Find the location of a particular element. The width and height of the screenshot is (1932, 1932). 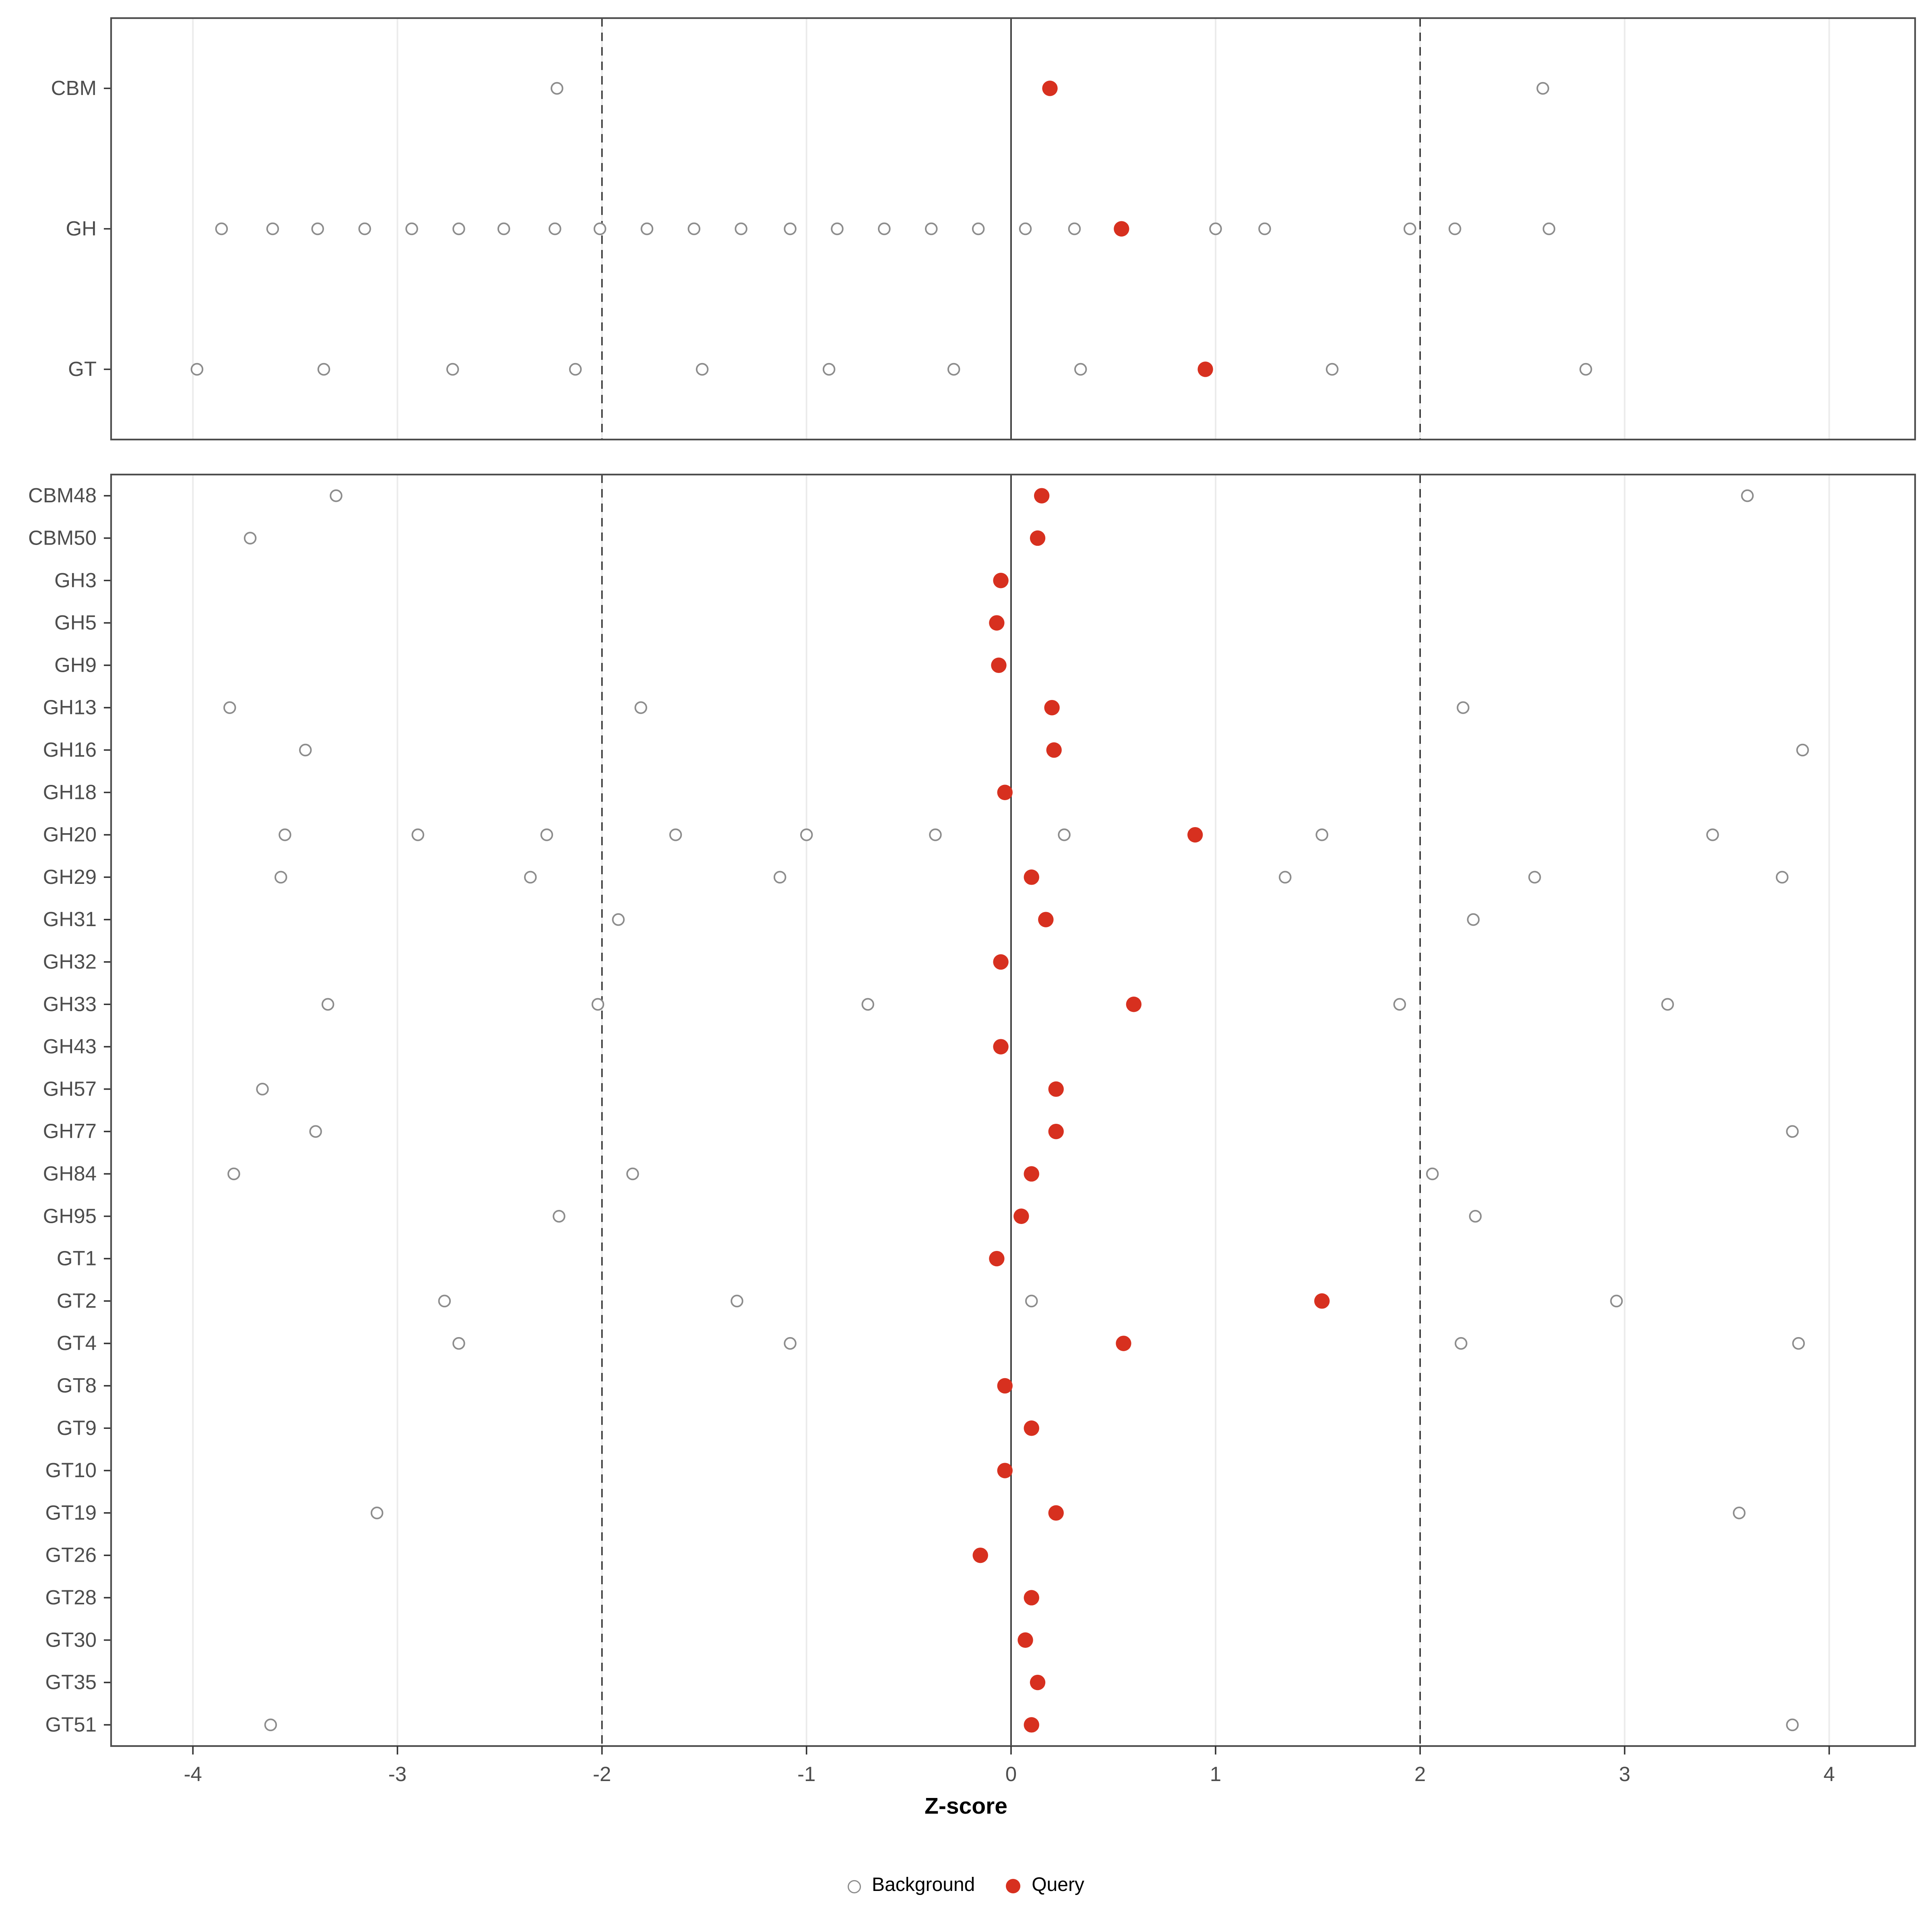

y-tick-label: GT19 is located at coordinates (71, 1512).